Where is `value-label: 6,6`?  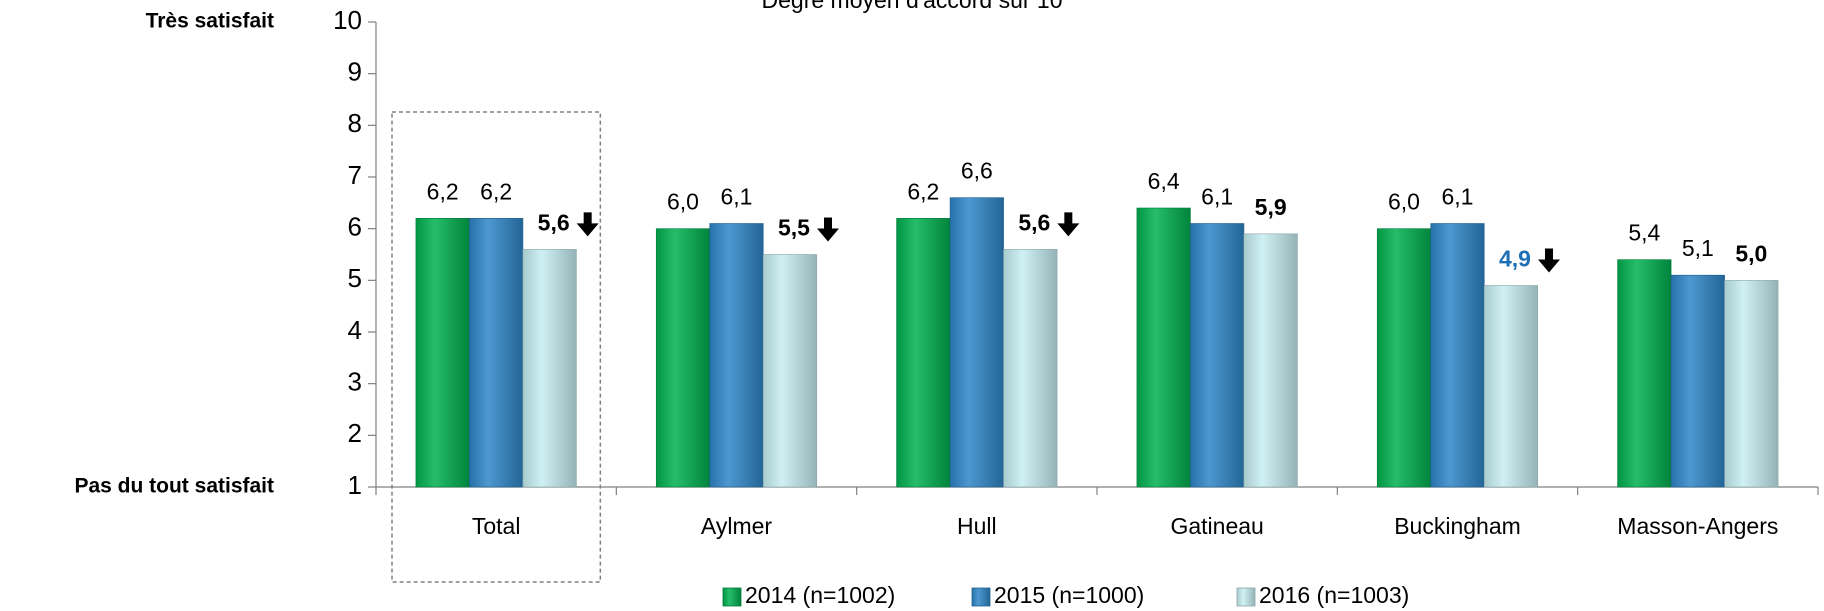 value-label: 6,6 is located at coordinates (977, 171).